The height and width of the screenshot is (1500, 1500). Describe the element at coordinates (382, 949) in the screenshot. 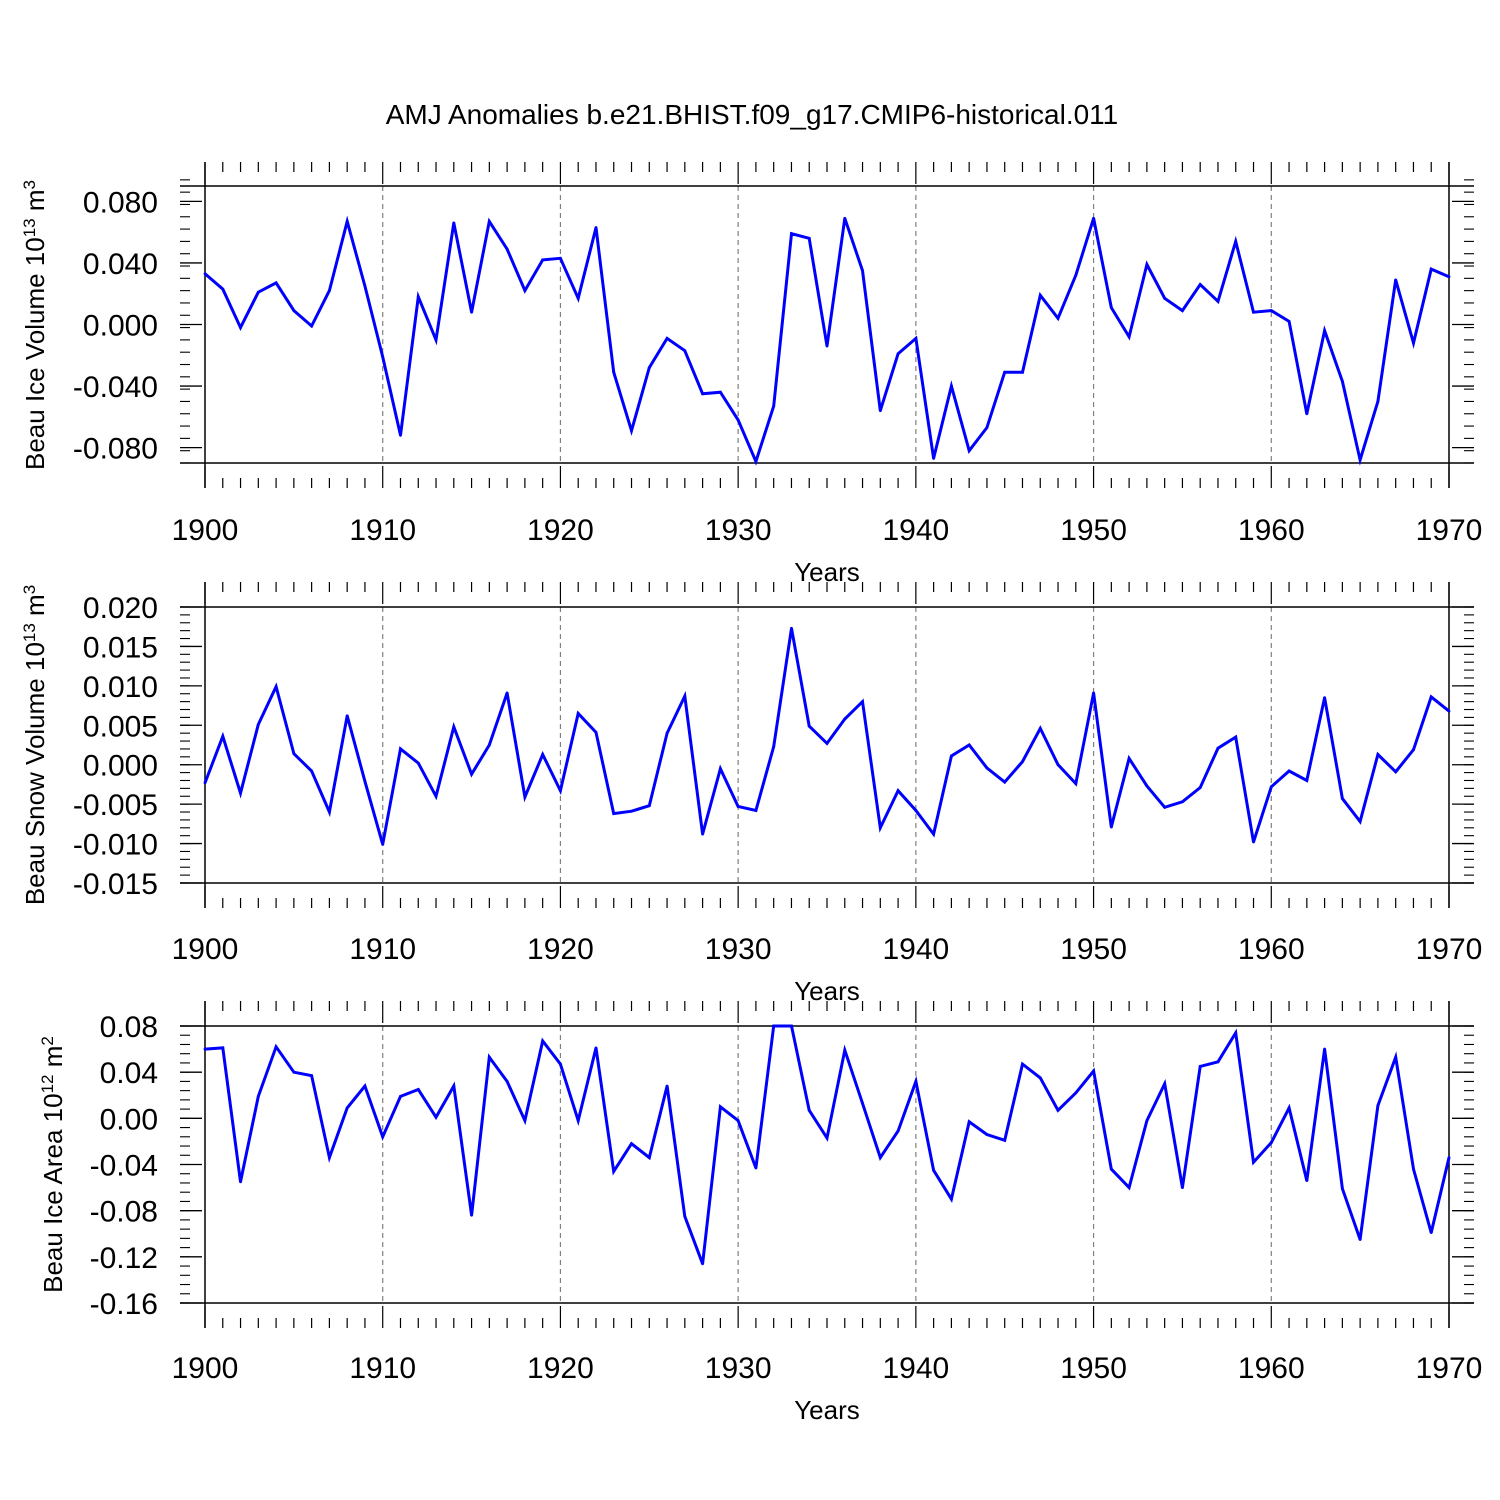

I see `x-tick-label: 1910` at that location.